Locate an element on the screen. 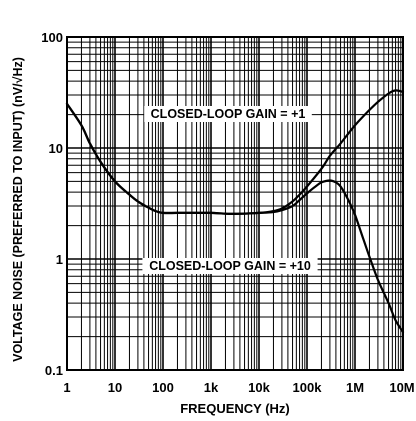  y-tick-labels: 0.1 1 10 100 is located at coordinates (52, 204).